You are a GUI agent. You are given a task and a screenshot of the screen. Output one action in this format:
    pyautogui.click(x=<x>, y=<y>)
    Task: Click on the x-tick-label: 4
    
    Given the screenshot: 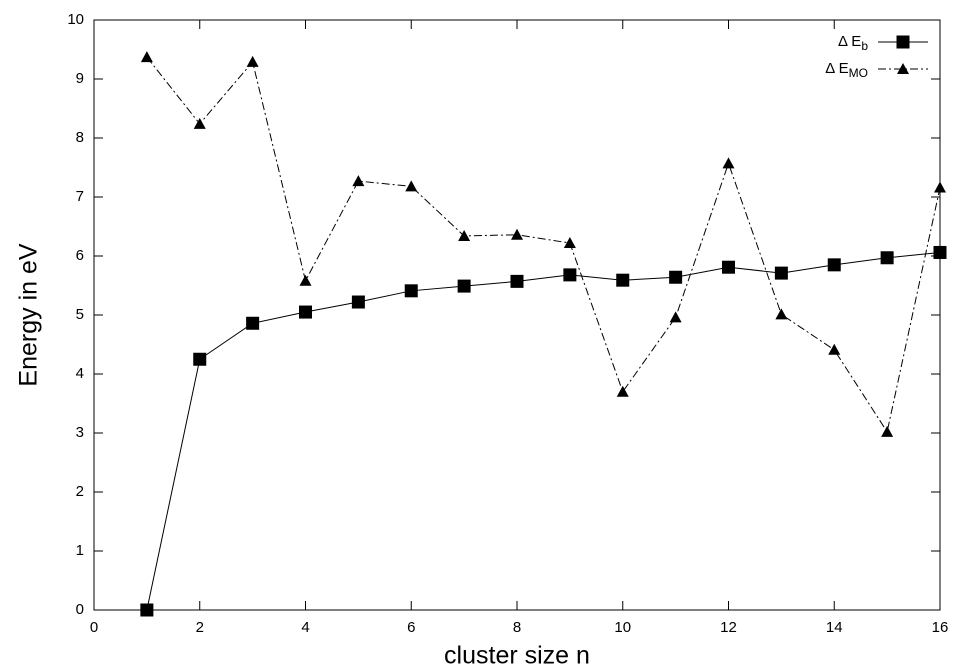 What is the action you would take?
    pyautogui.click(x=305, y=627)
    